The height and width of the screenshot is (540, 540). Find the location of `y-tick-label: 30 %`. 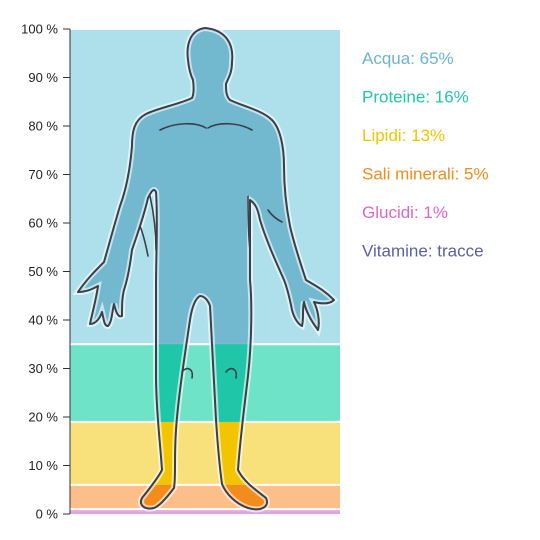

y-tick-label: 30 % is located at coordinates (43, 368).